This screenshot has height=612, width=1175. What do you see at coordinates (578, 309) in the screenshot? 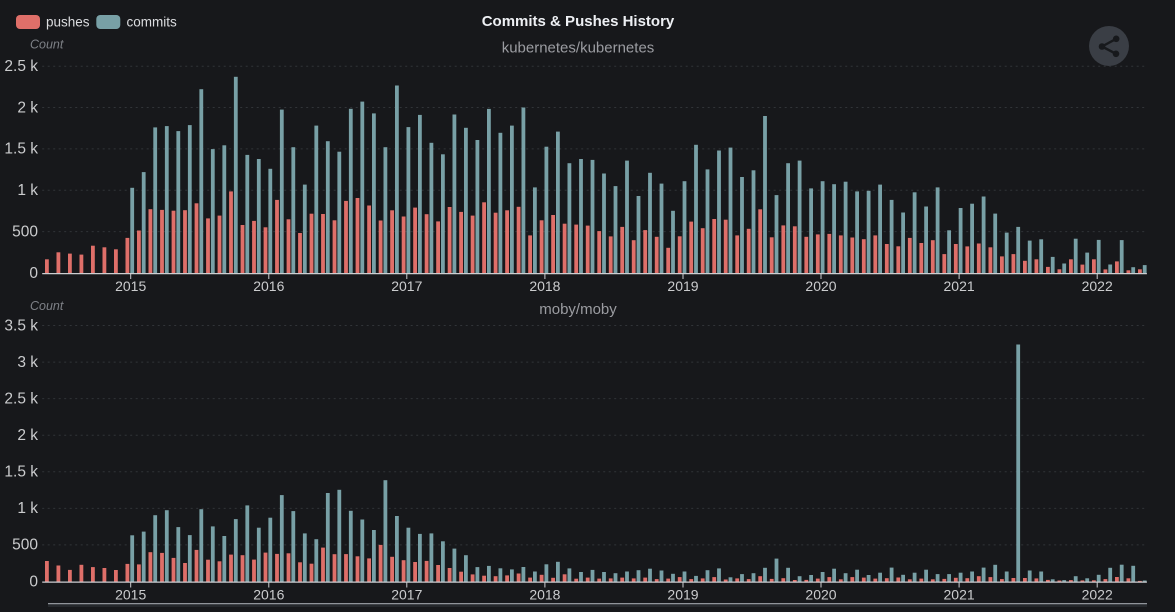
I see `svg-text: moby/moby` at bounding box center [578, 309].